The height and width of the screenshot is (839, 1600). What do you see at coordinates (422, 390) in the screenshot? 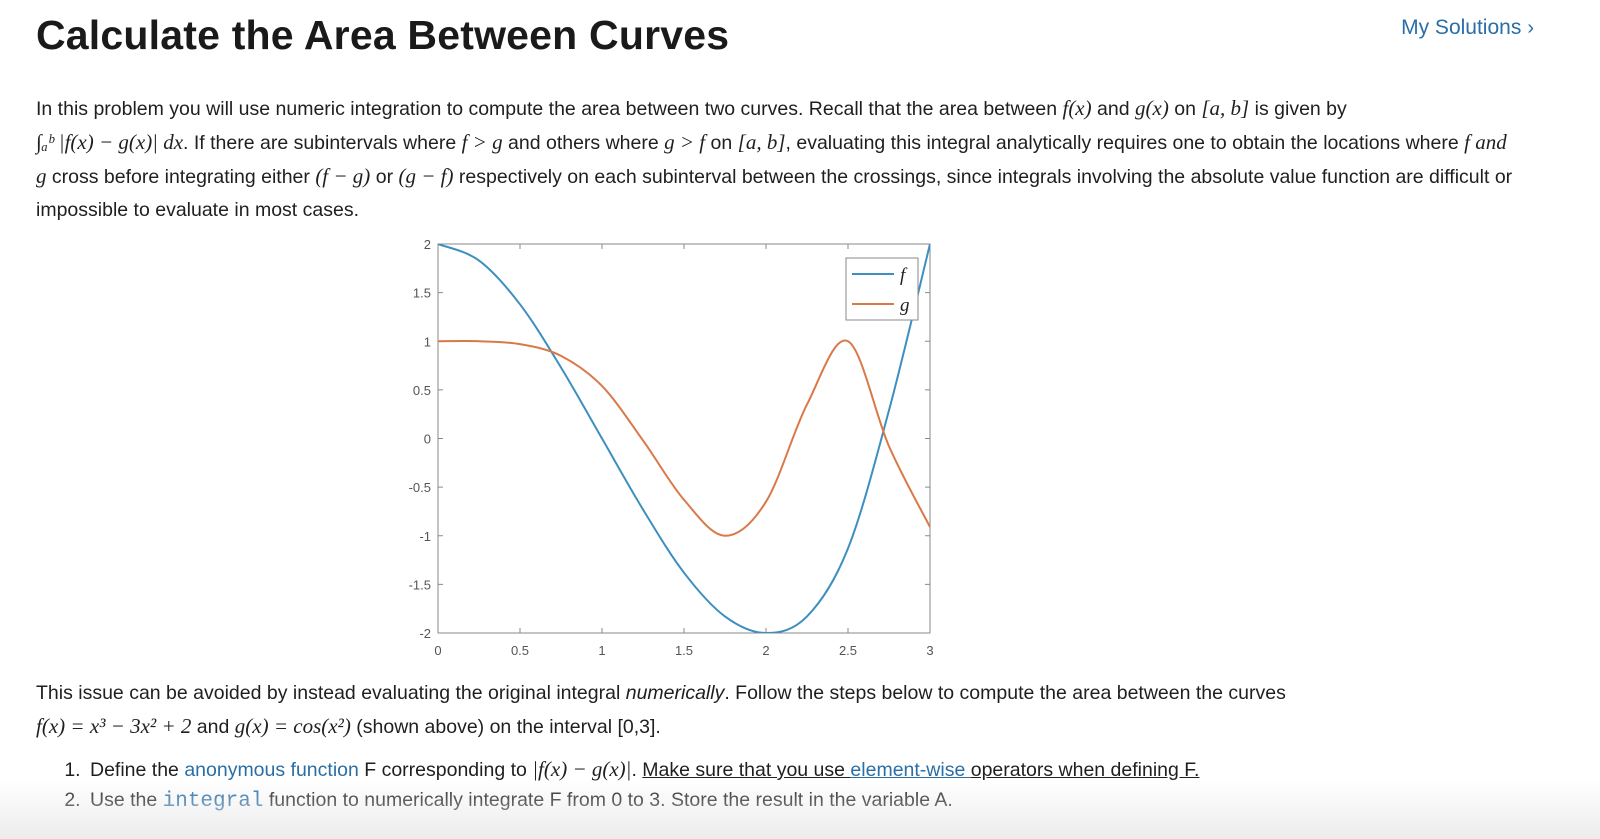
I see `y-tick-label: 0.5` at bounding box center [422, 390].